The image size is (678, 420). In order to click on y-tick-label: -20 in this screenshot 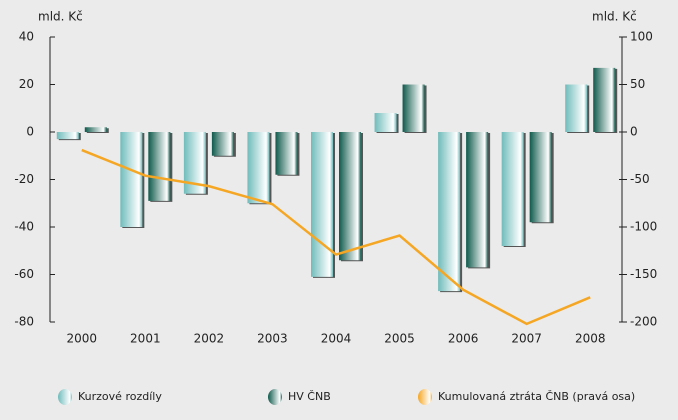, I will do `click(24, 179)`.